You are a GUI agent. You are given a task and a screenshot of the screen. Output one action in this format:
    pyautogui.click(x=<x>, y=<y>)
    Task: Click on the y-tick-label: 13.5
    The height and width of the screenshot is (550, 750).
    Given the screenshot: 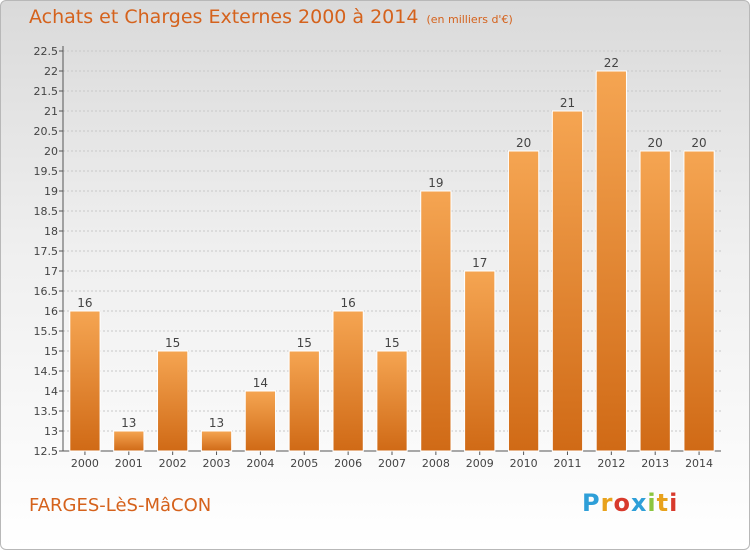 What is the action you would take?
    pyautogui.click(x=46, y=411)
    